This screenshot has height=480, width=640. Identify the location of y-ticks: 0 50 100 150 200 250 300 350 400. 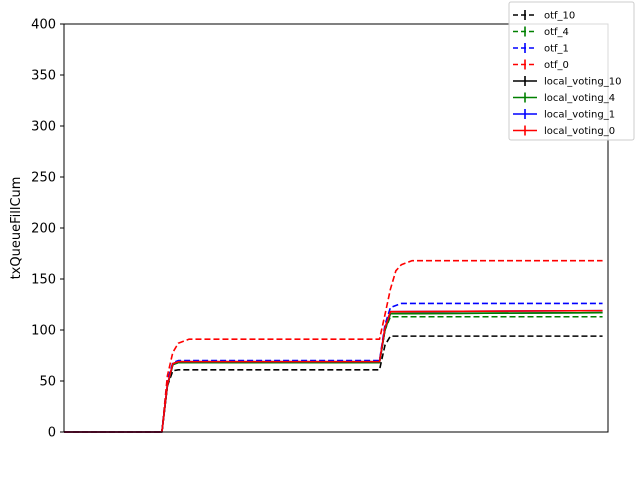
(47, 229).